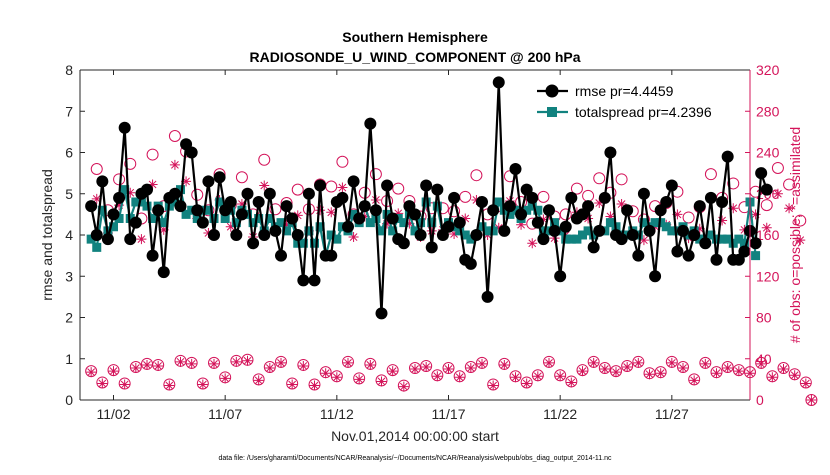 The height and width of the screenshot is (475, 830). I want to click on y-right-tick-label: 240, so click(768, 153).